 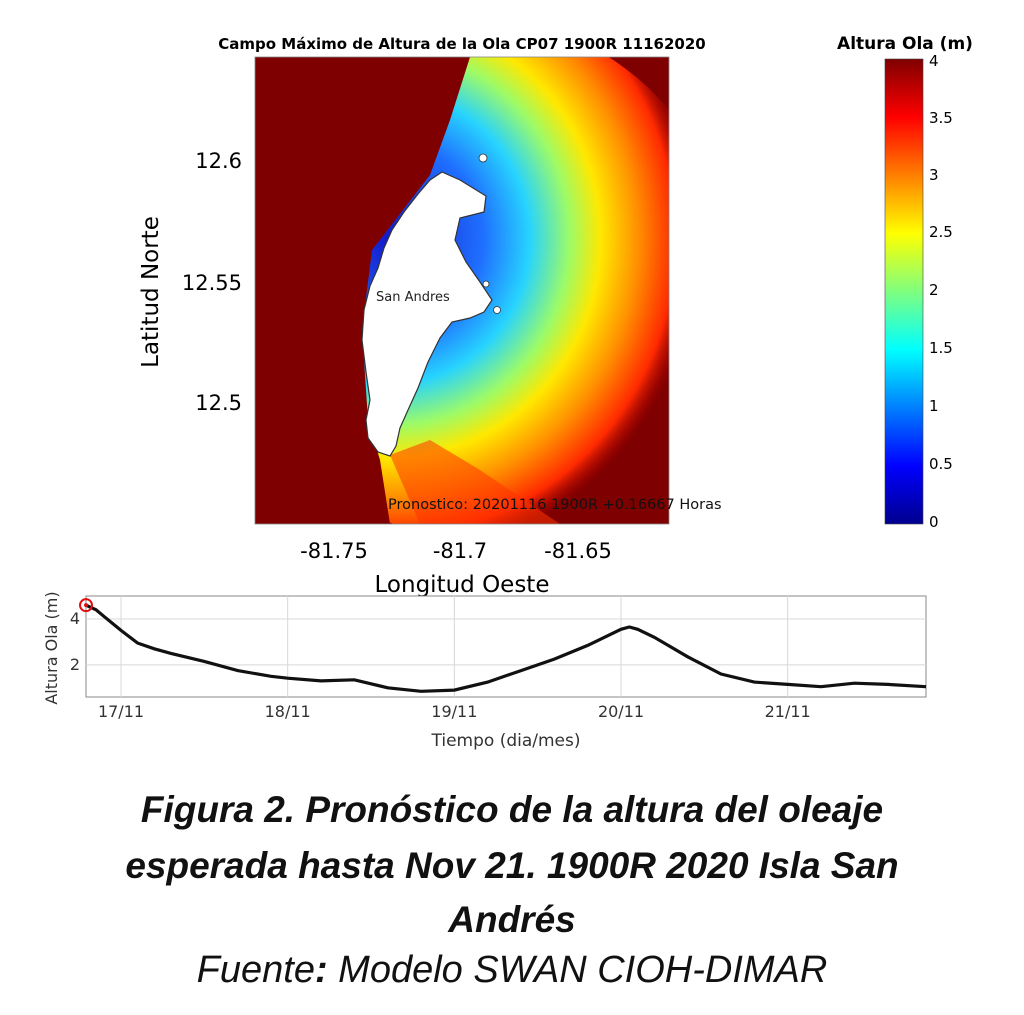 I want to click on colorbar-tick: 1, so click(x=934, y=406).